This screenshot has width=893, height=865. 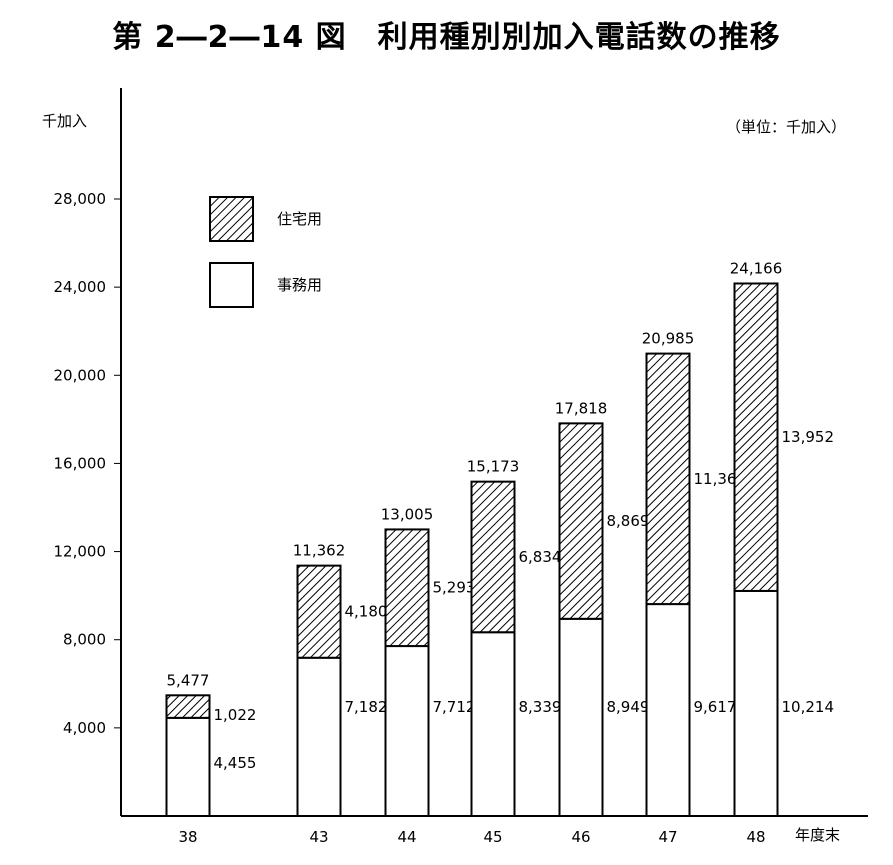 What do you see at coordinates (786, 127) in the screenshot?
I see `unit-note: （単位：千加入）` at bounding box center [786, 127].